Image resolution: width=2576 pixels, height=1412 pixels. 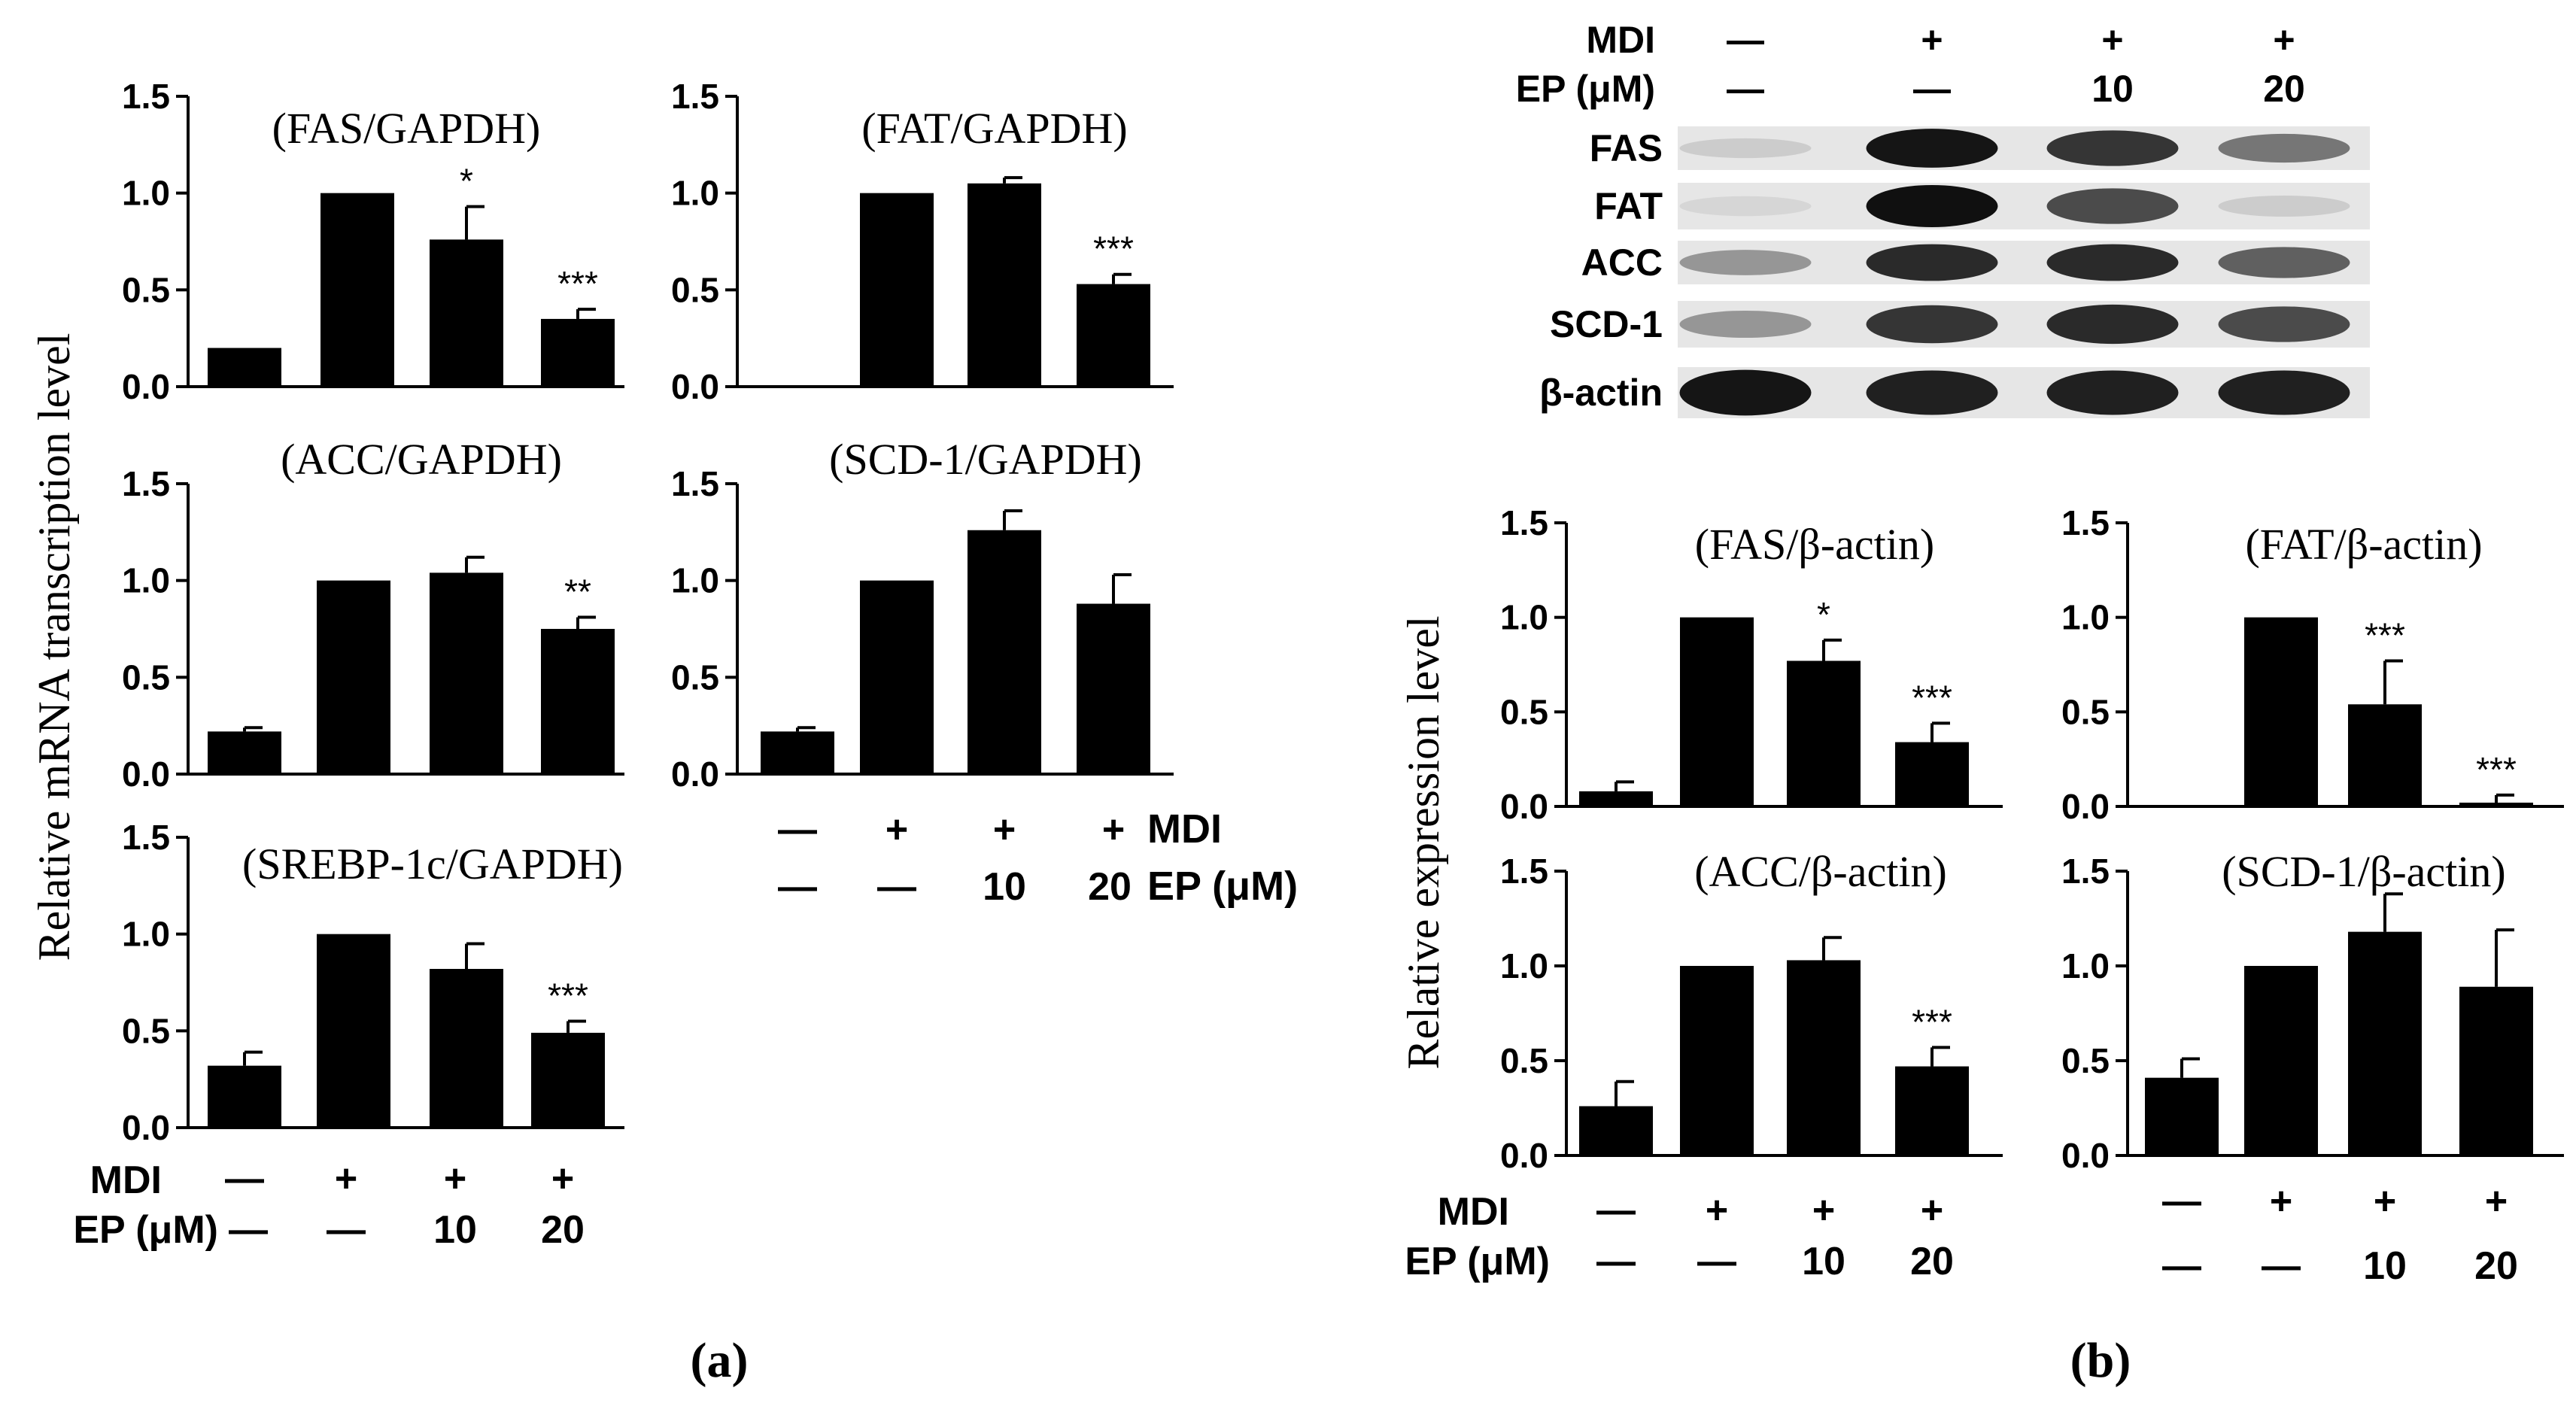 I want to click on blot-row: β-actin, so click(x=1954, y=393).